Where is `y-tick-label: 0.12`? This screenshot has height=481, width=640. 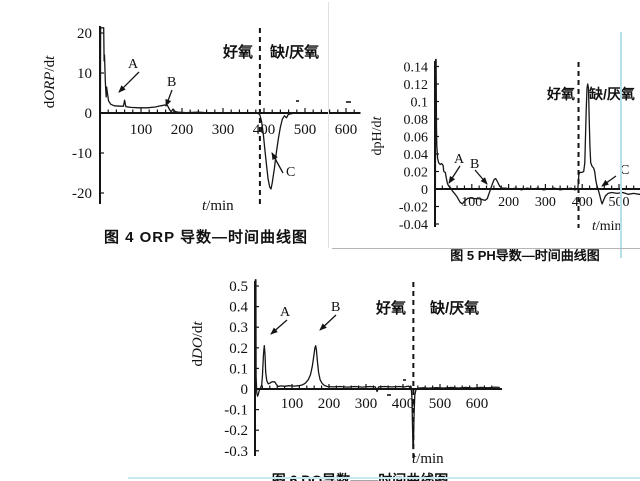
y-tick-label: 0.12 is located at coordinates (416, 85).